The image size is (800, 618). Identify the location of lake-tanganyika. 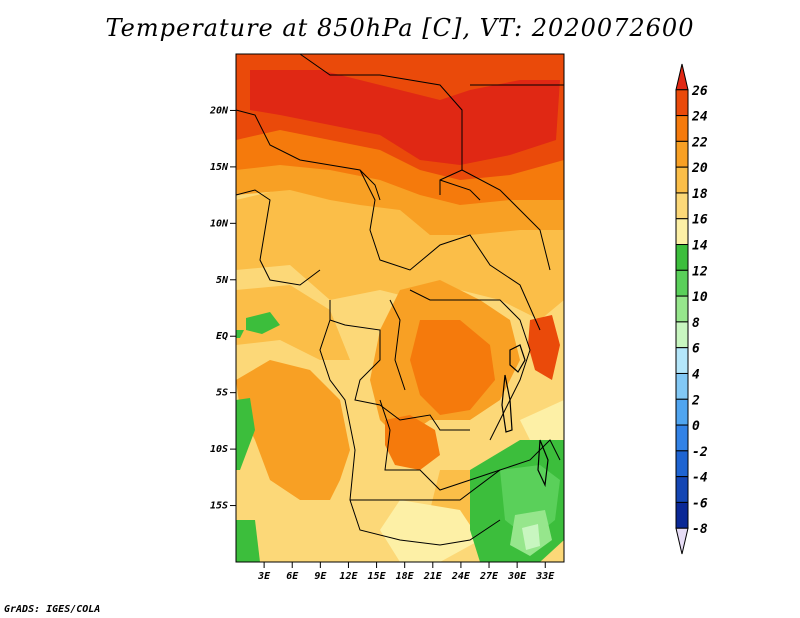
(507, 403).